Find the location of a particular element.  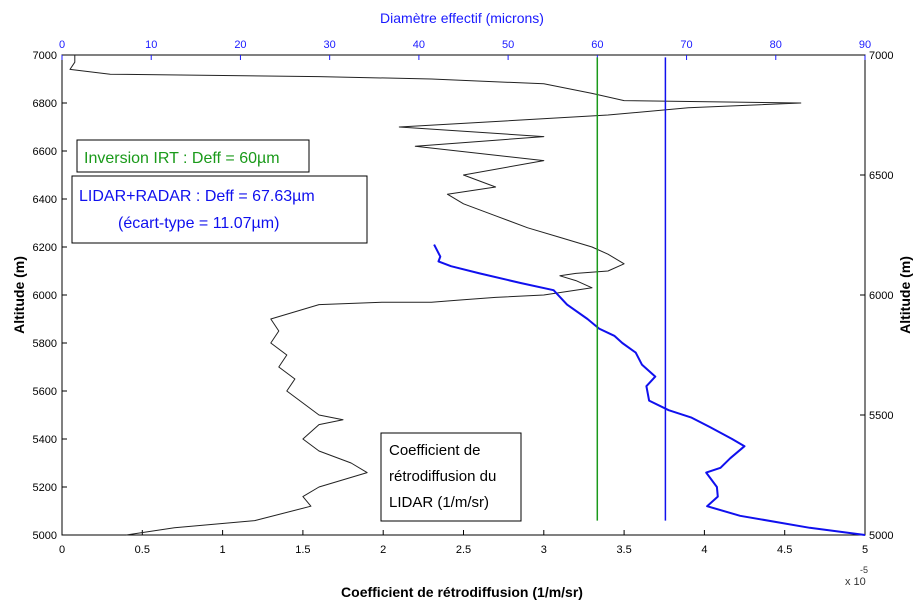

y-tick-label: 5200 is located at coordinates (45, 488).